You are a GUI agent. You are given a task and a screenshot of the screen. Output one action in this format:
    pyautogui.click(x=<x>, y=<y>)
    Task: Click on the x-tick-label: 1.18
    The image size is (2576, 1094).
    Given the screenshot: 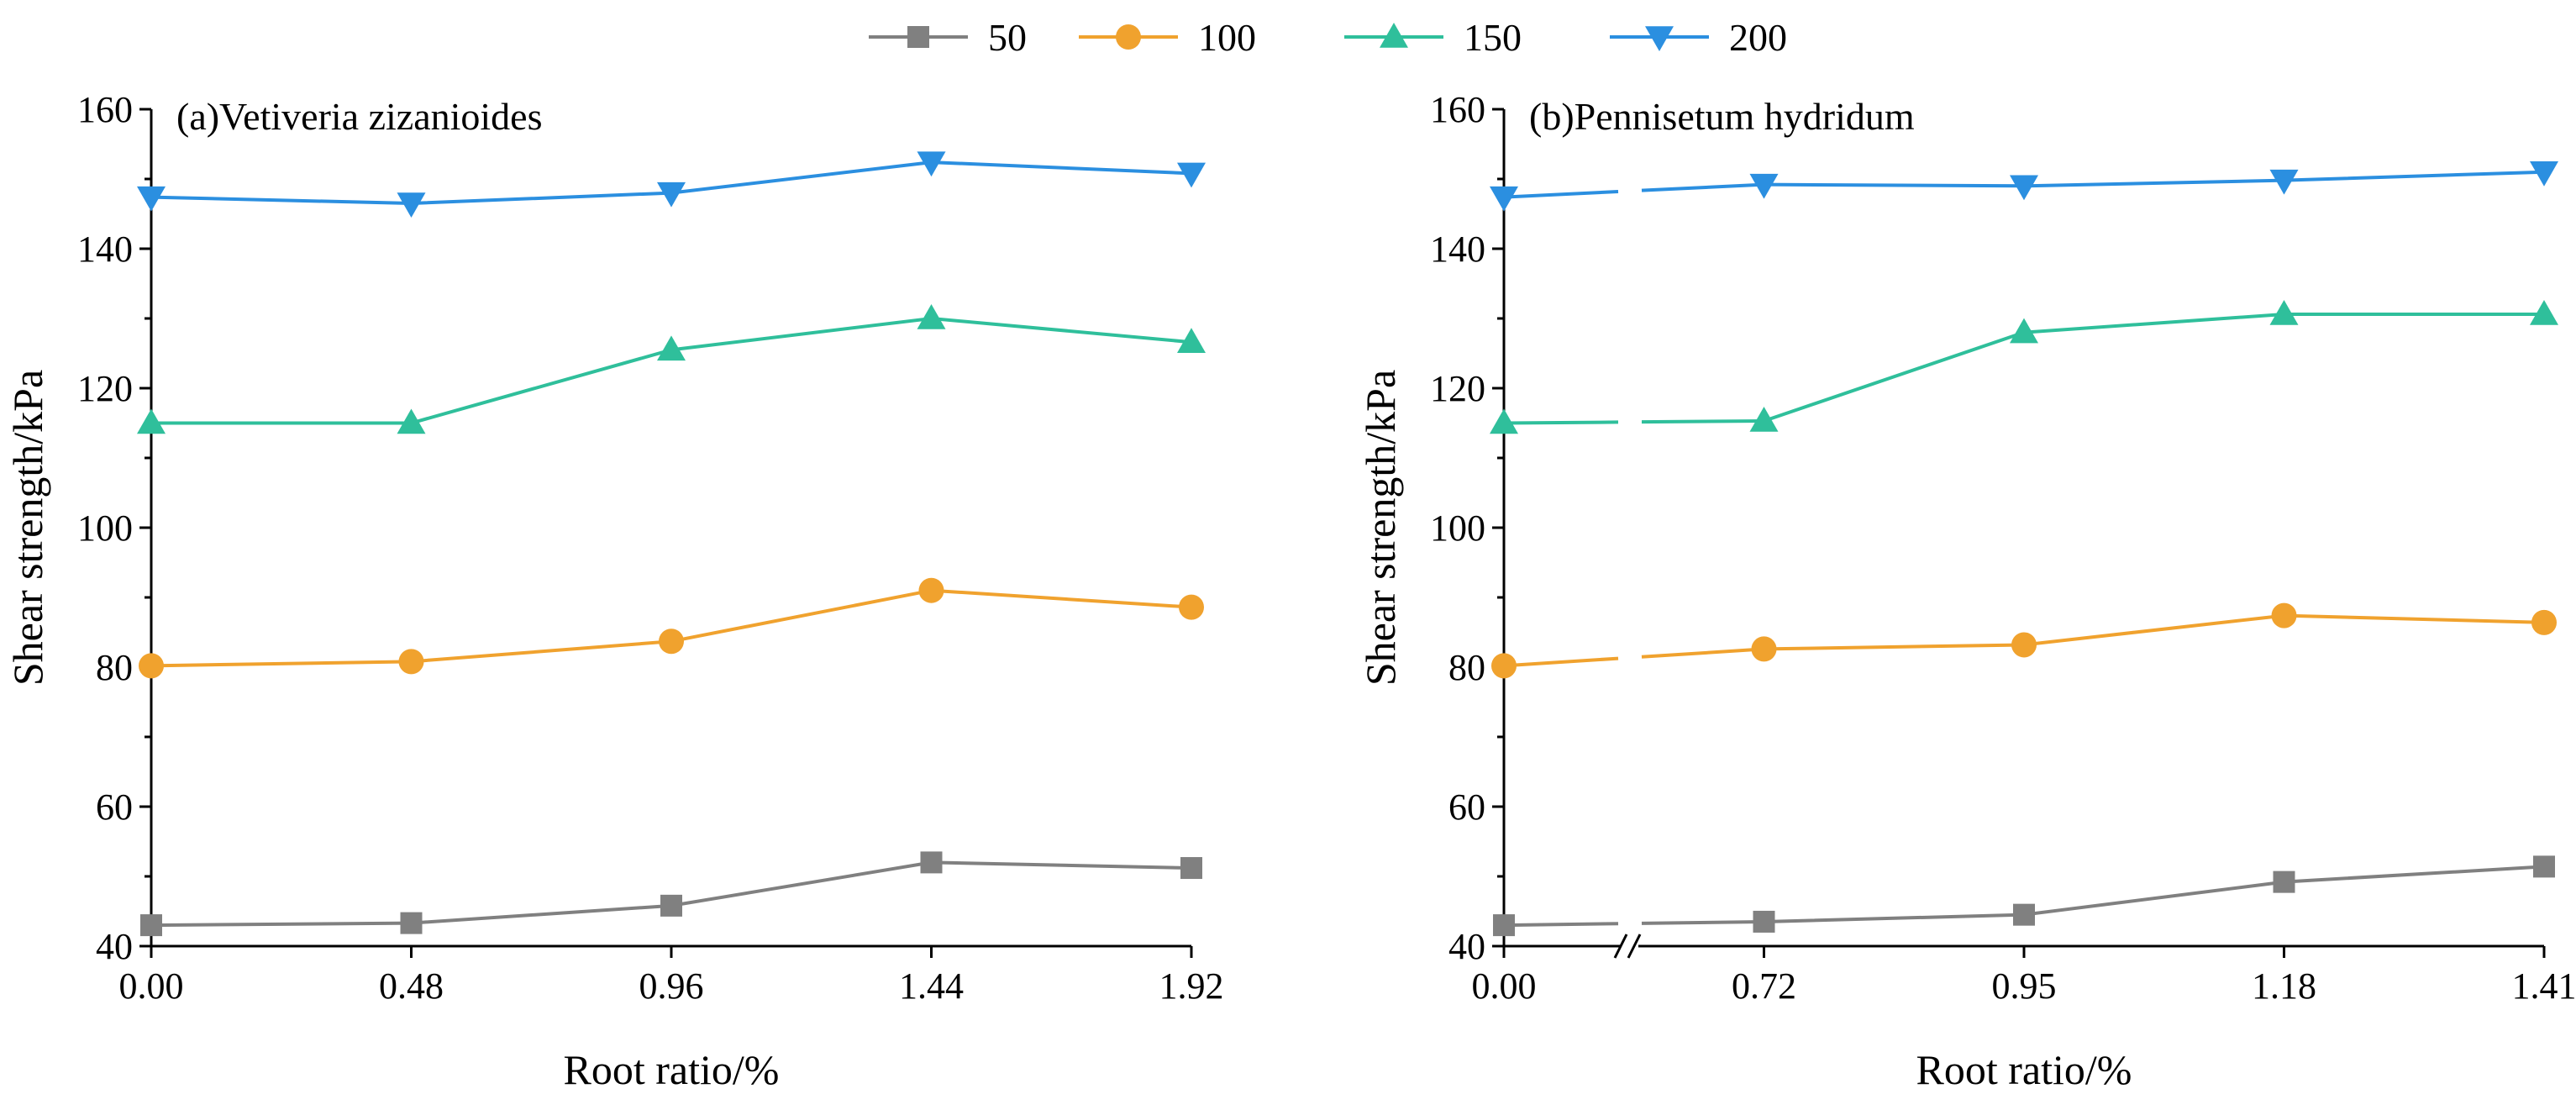 What is the action you would take?
    pyautogui.click(x=2284, y=986)
    